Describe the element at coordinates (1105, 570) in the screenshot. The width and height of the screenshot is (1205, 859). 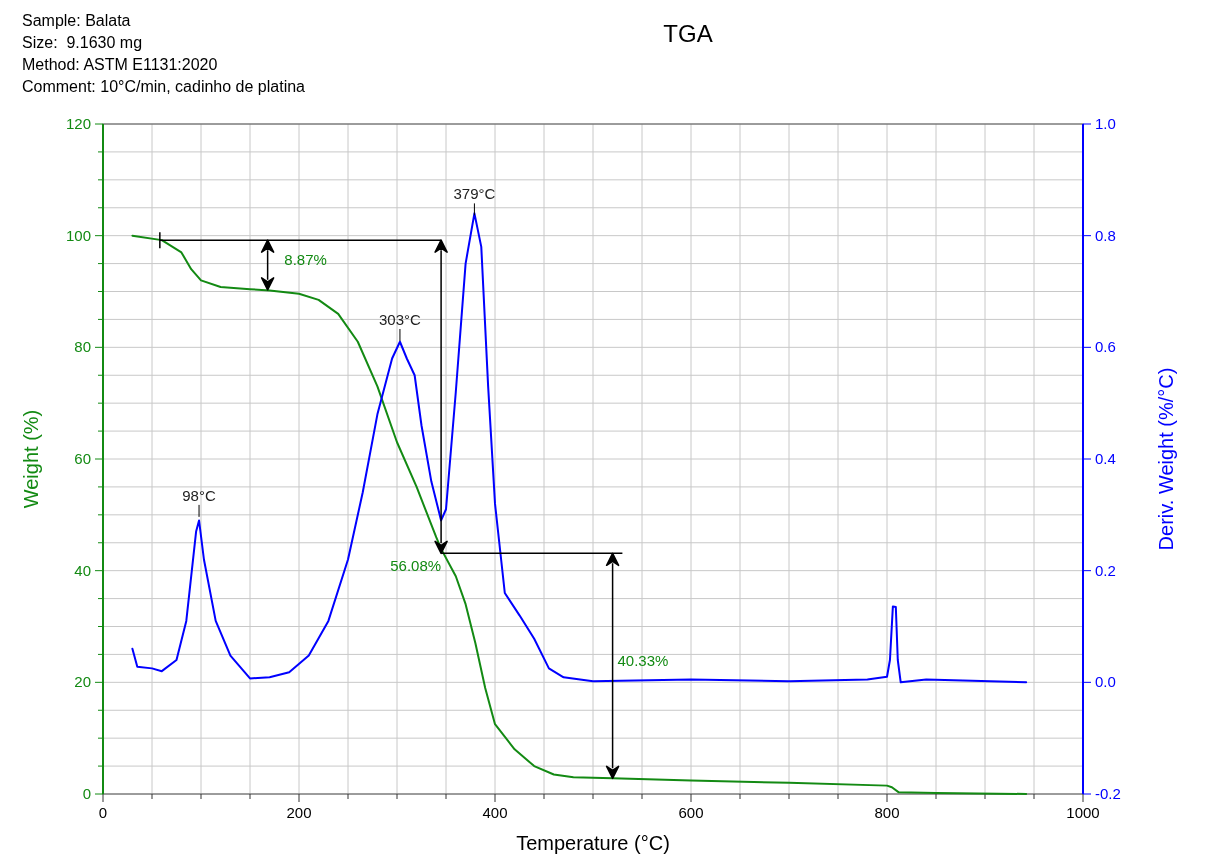
I see `y2-tick-label: 0.2` at that location.